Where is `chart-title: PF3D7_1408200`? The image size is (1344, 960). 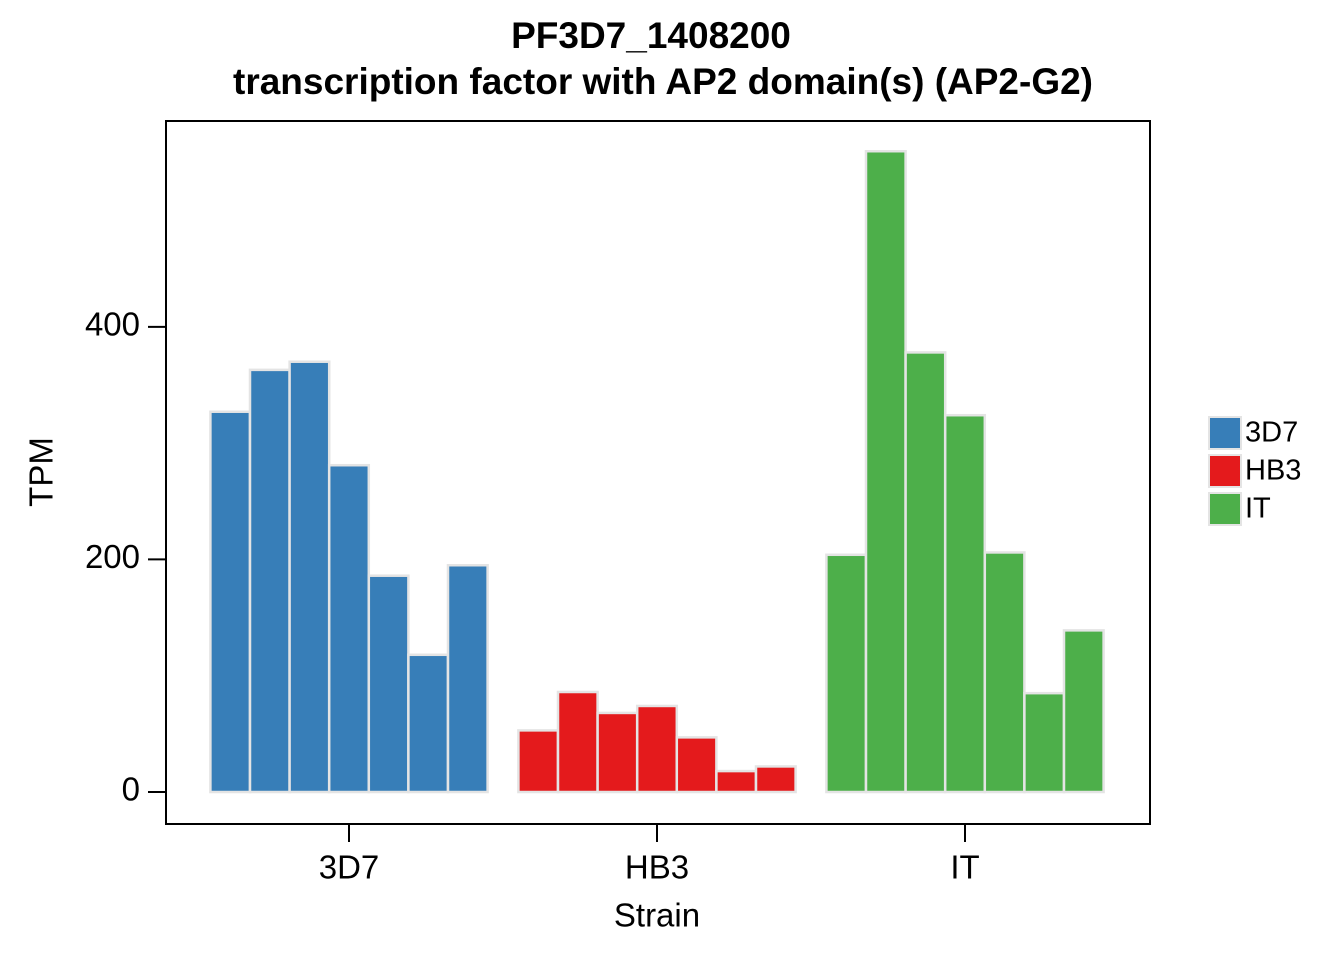 chart-title: PF3D7_1408200 is located at coordinates (651, 35).